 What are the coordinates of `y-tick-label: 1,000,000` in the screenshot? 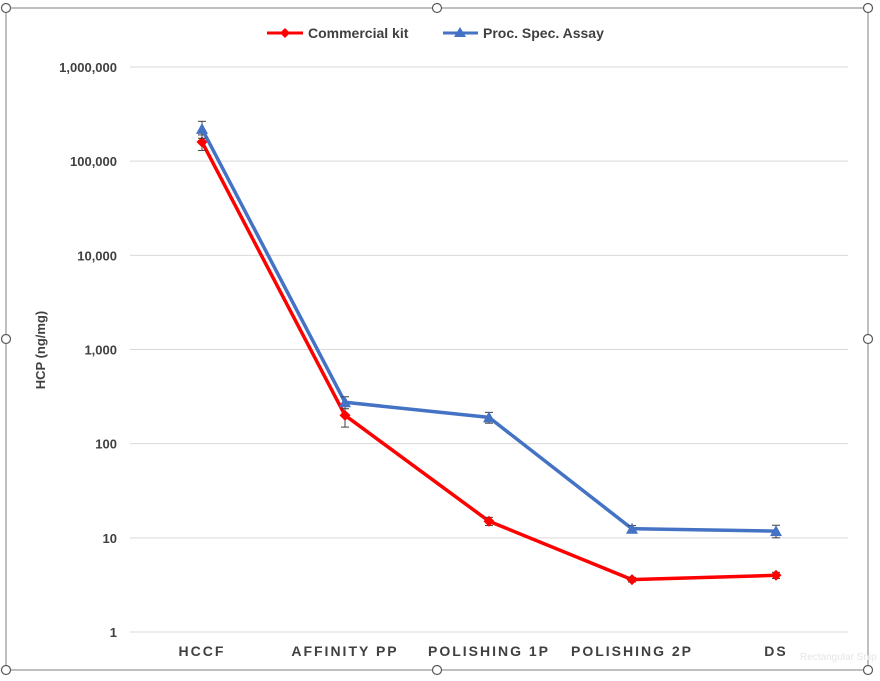 It's located at (88, 67).